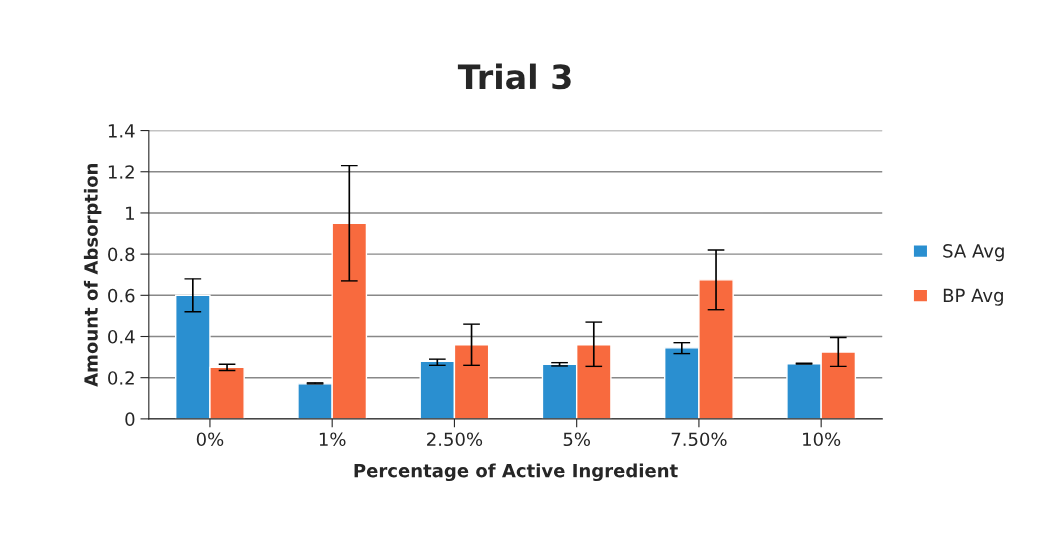 This screenshot has height=544, width=1063. What do you see at coordinates (92, 275) in the screenshot?
I see `y-axis-title: Amount of Absorption` at bounding box center [92, 275].